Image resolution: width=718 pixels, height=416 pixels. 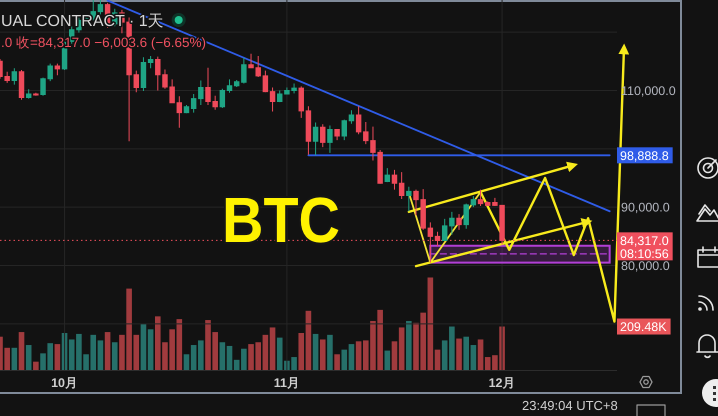 What do you see at coordinates (645, 207) in the screenshot?
I see `y-tick-label: 90,000.0` at bounding box center [645, 207].